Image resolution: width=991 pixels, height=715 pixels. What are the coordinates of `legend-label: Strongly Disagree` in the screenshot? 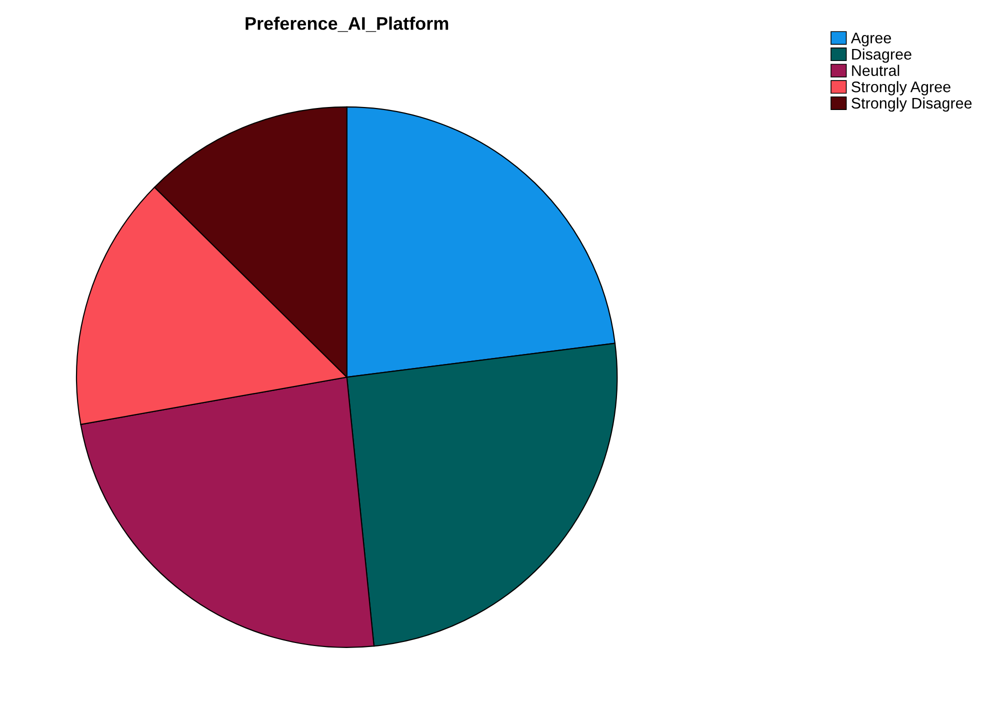 It's located at (912, 104).